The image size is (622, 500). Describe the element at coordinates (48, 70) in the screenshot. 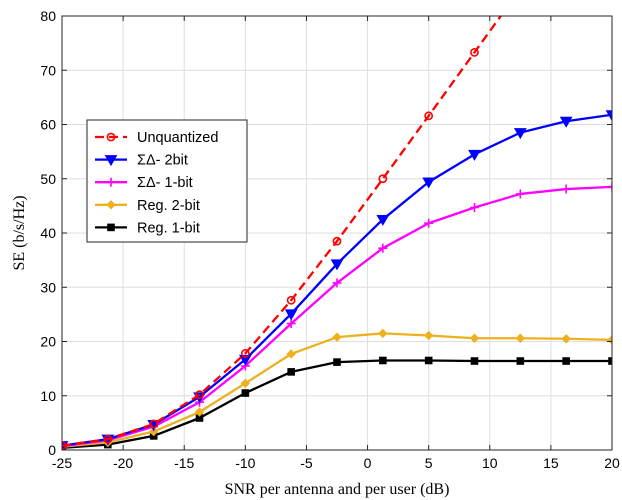

I see `y-tick-label: 70` at that location.